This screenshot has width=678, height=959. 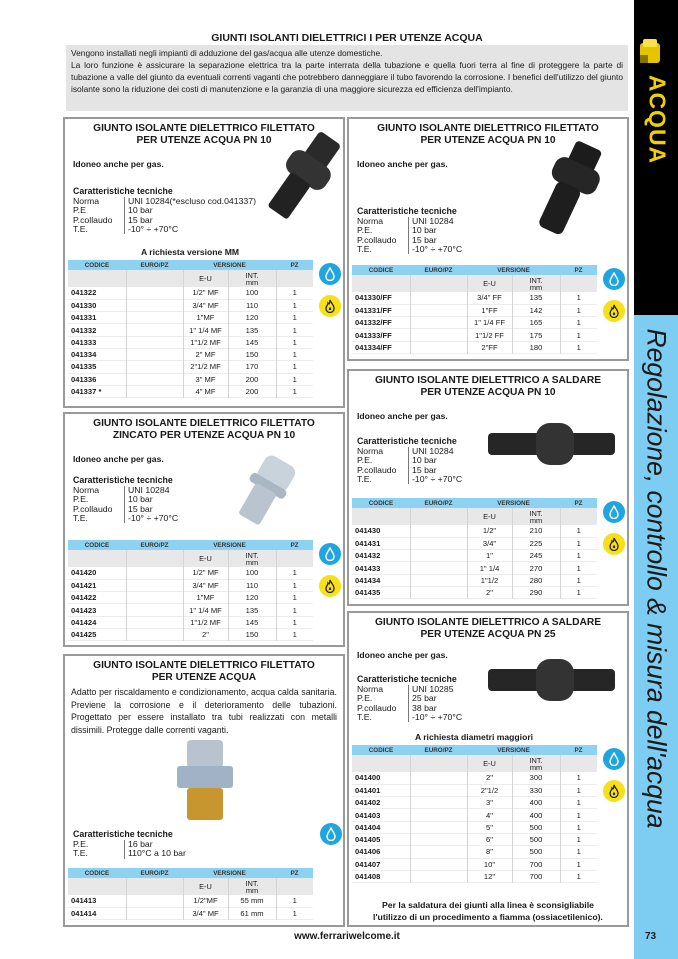 What do you see at coordinates (81, 499) in the screenshot?
I see `spec-key: P.E.` at bounding box center [81, 499].